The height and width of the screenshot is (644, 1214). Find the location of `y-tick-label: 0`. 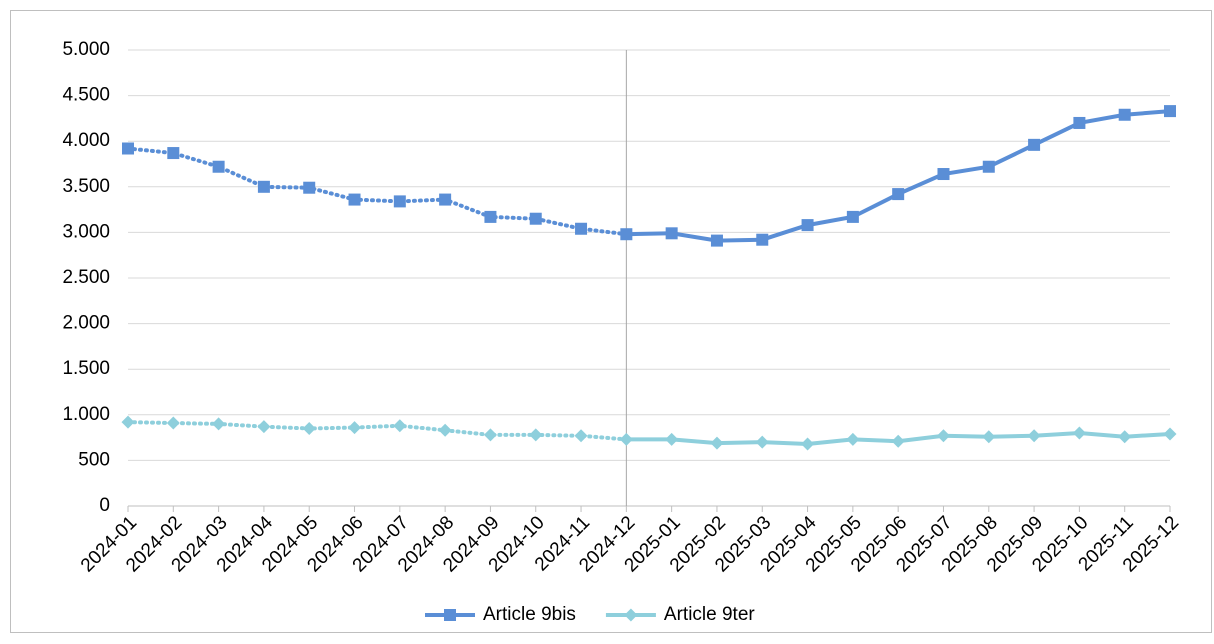

y-tick-label: 0 is located at coordinates (104, 505).